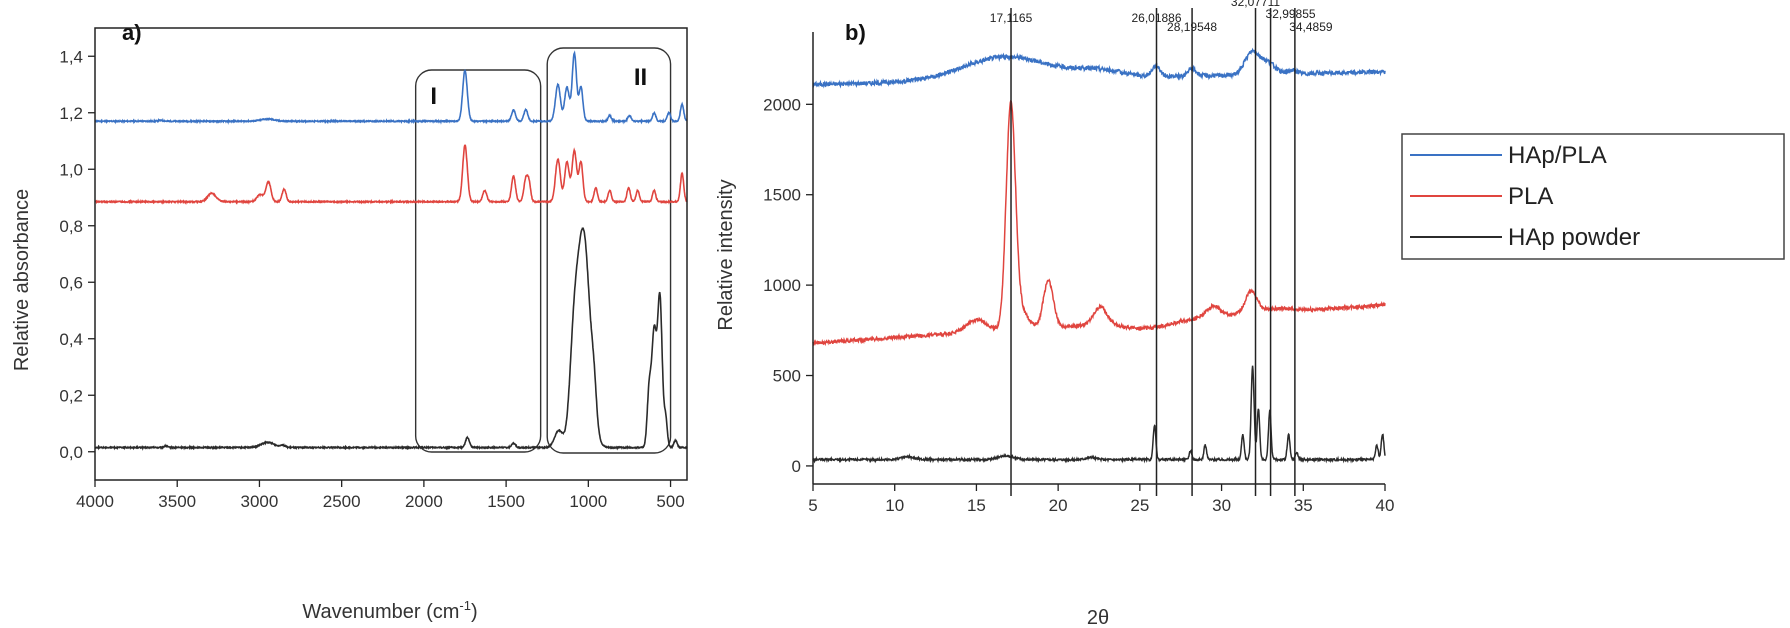  I want to click on panel-a-x-tick-label: 1000, so click(588, 501).